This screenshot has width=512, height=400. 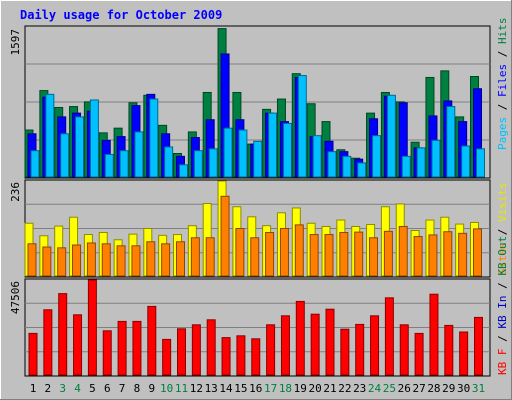 What do you see at coordinates (15, 297) in the screenshot?
I see `kbytes-ymax-label: 47506` at bounding box center [15, 297].